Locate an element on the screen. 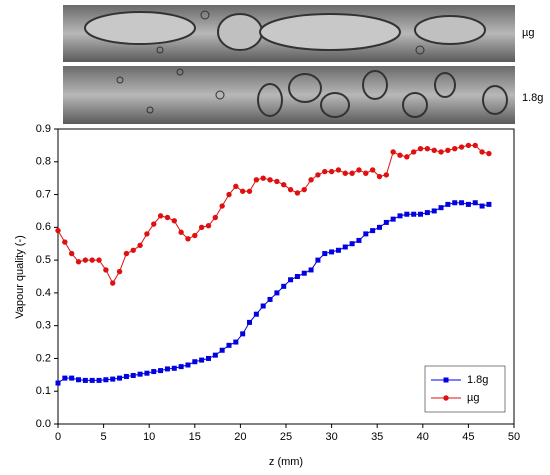 The height and width of the screenshot is (475, 550). legend-marker is located at coordinates (446, 398).